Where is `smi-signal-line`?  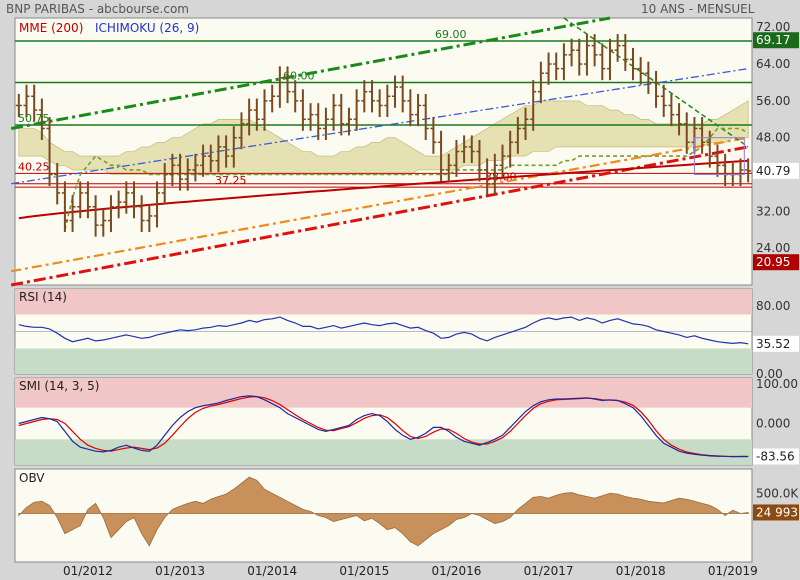
smi-signal-line is located at coordinates (383, 426).